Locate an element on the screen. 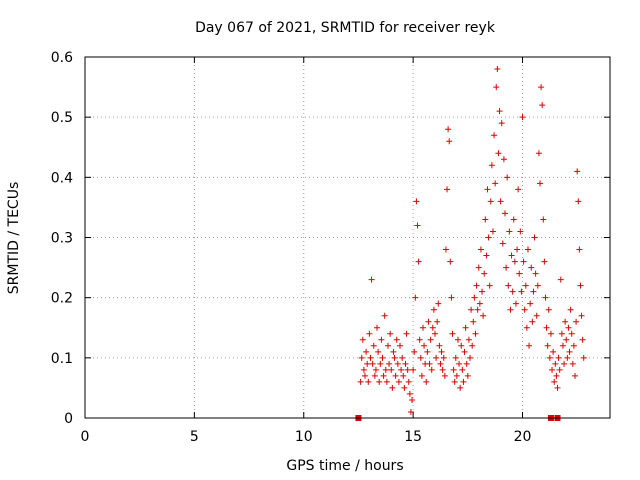 The height and width of the screenshot is (480, 640). y-axis-label: SRMTID / TECUs is located at coordinates (14, 238).